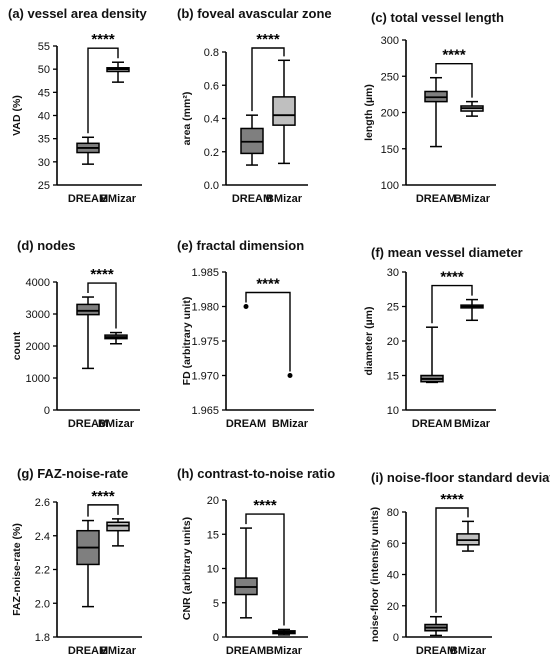  Describe the element at coordinates (240, 245) in the screenshot. I see `chart-title: (e) fractal dimension` at that location.